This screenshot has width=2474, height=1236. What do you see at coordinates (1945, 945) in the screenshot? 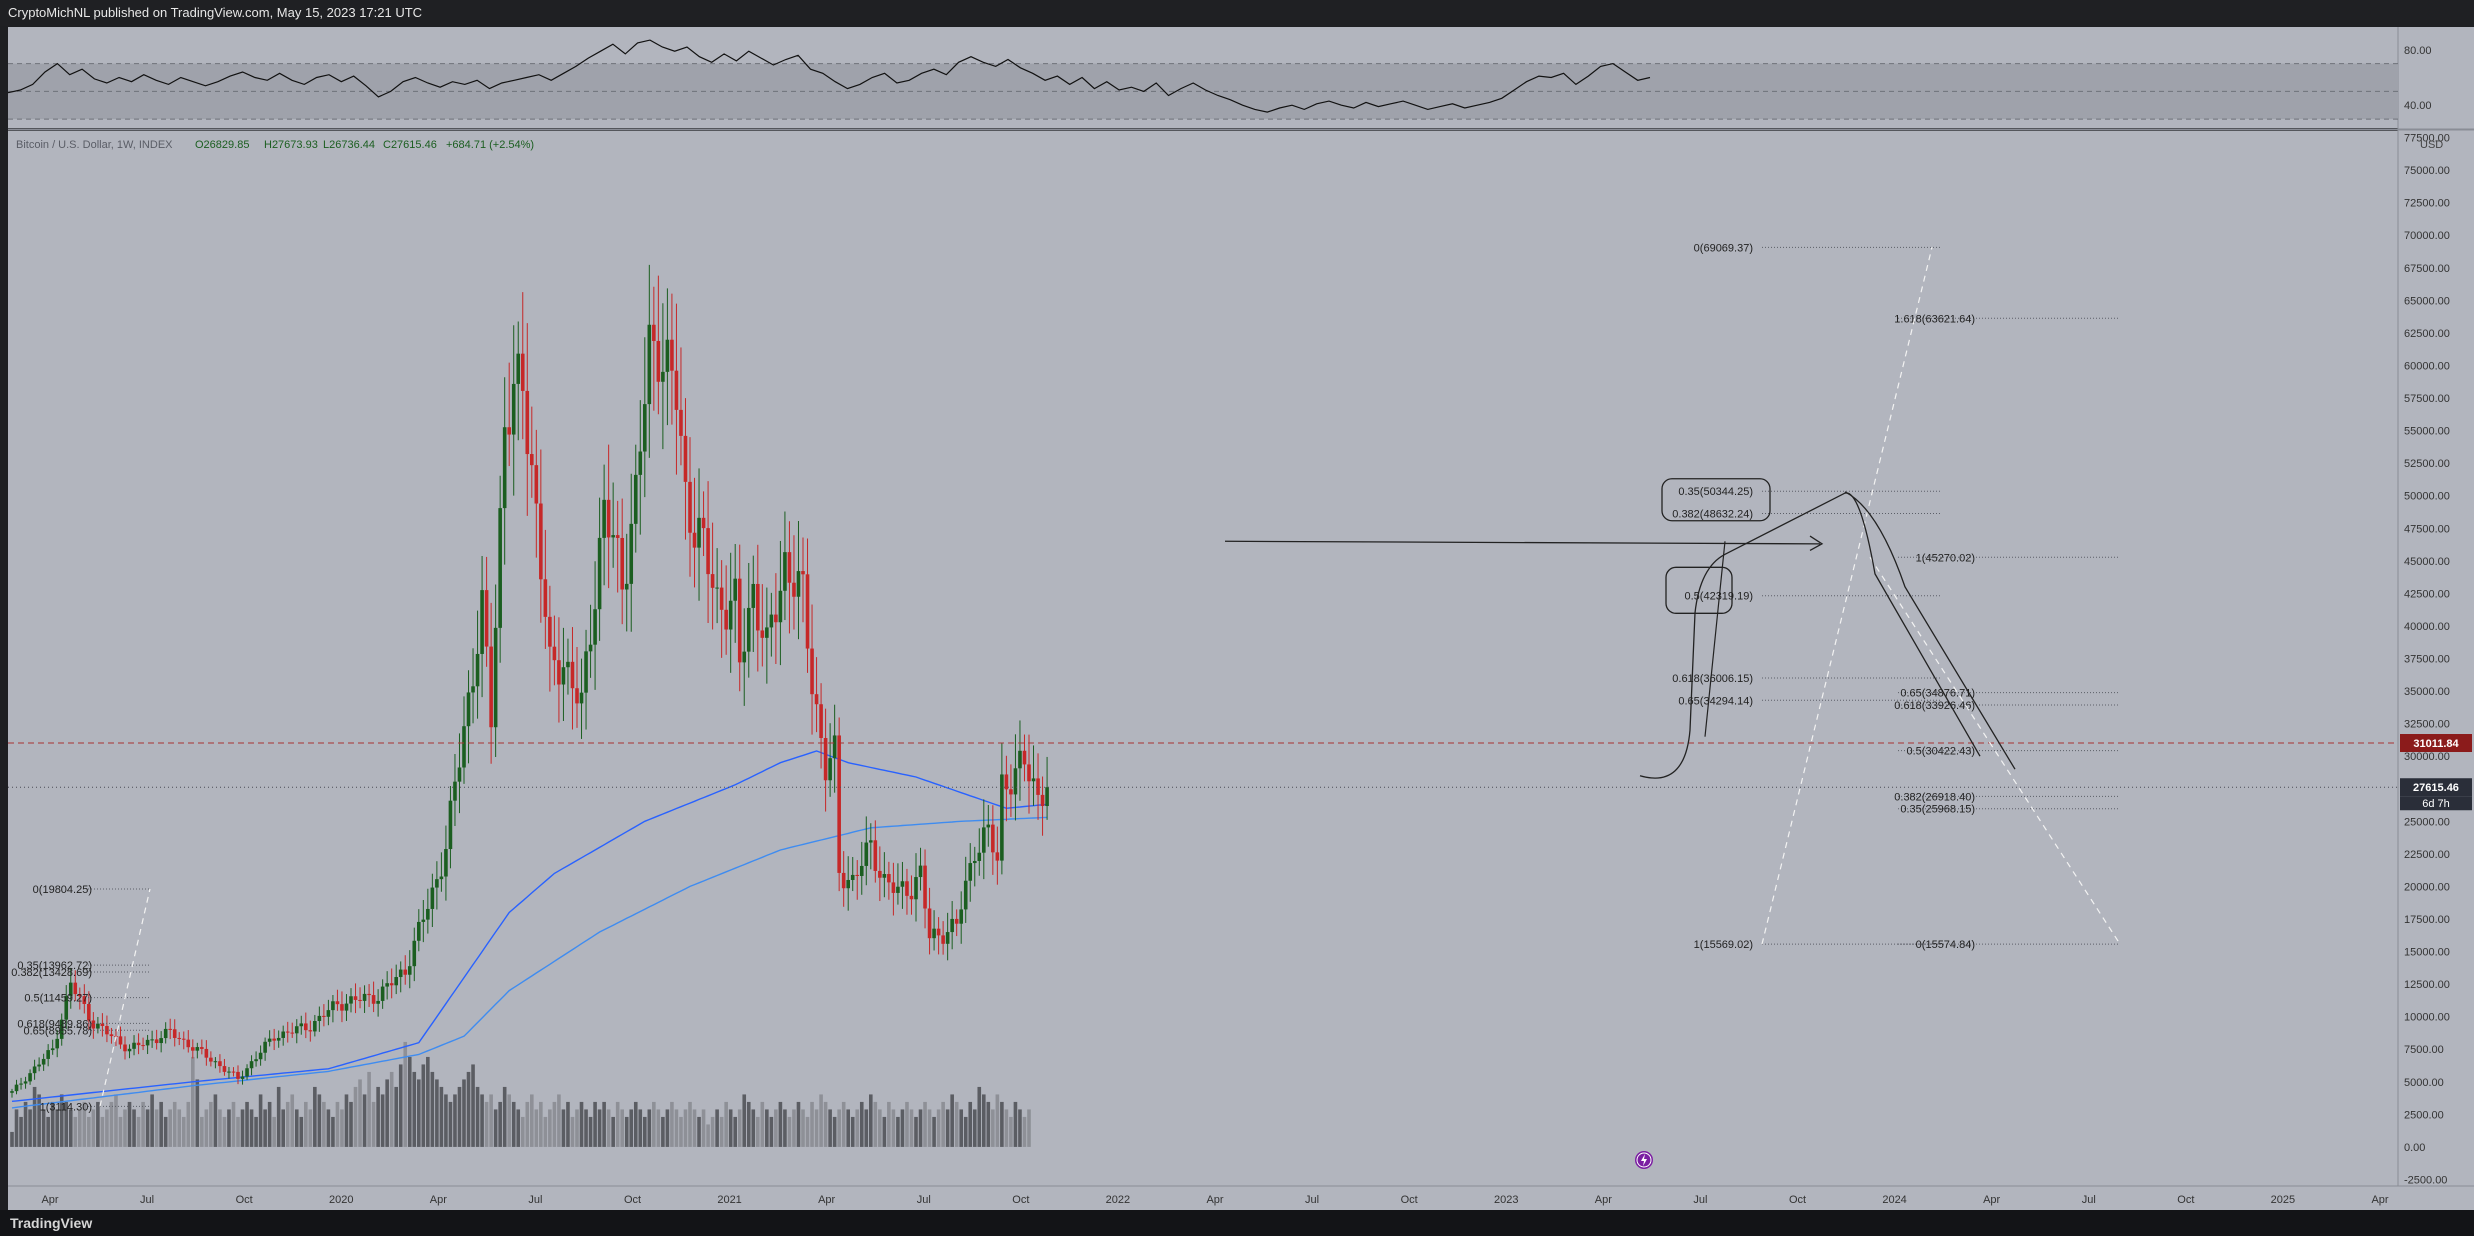
I see `fib-right-label: 0(15574.84)` at bounding box center [1945, 945].